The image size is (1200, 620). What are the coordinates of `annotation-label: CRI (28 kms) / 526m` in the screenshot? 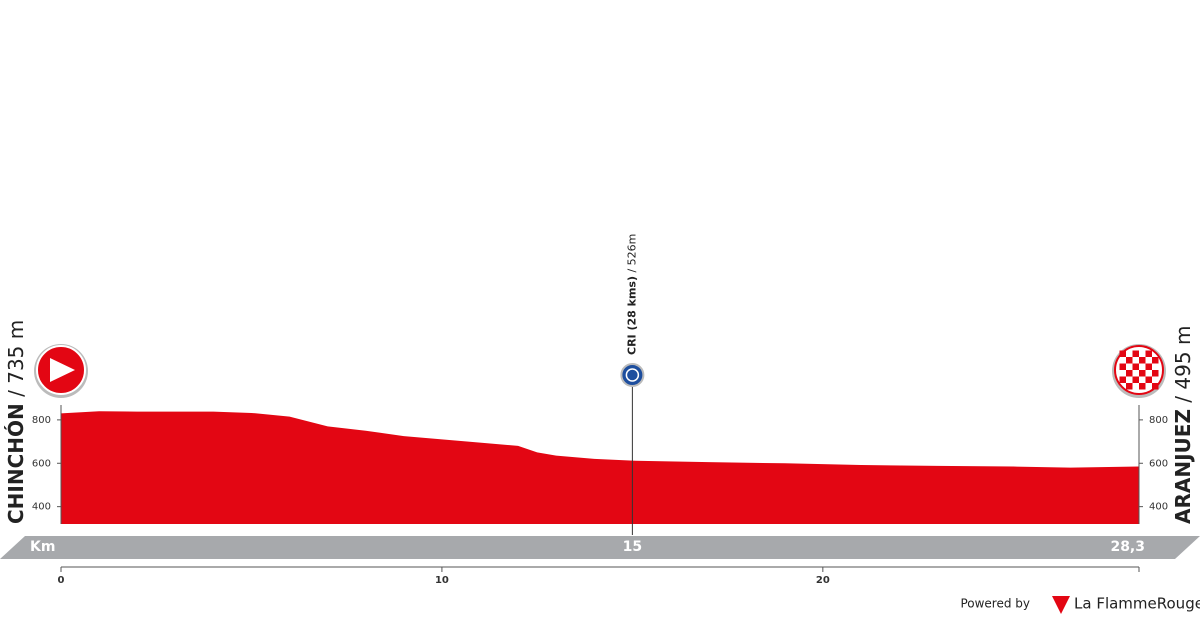 It's located at (631, 294).